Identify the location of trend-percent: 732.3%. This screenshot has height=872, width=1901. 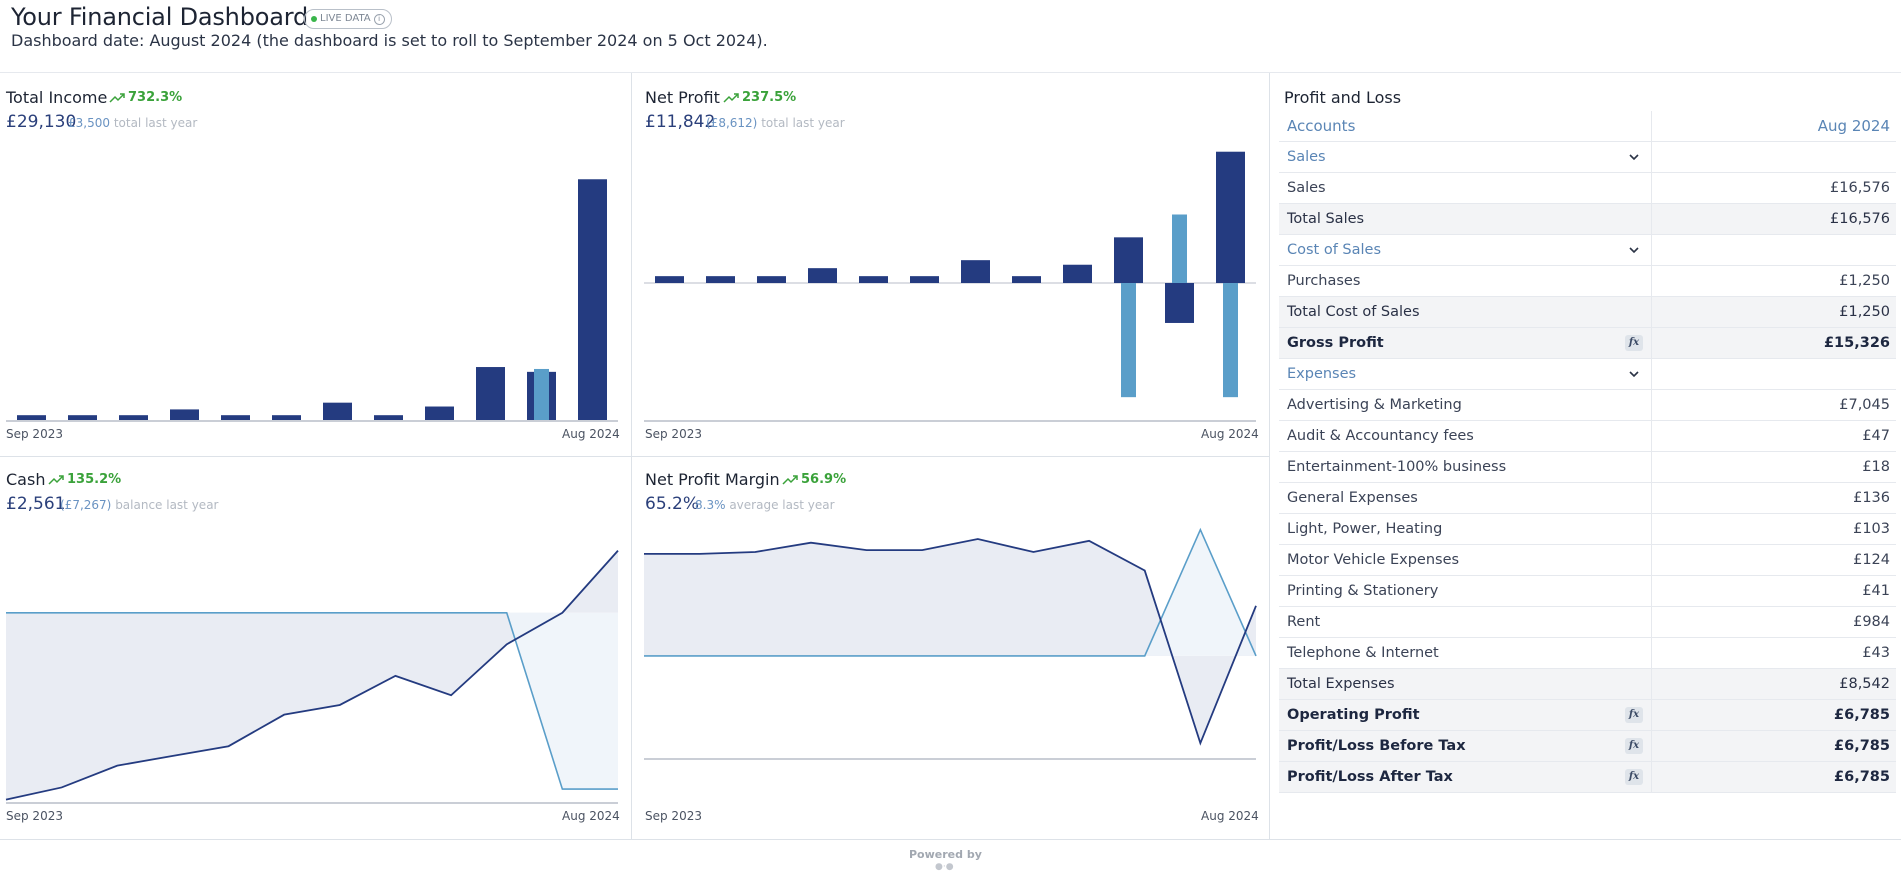
(155, 97).